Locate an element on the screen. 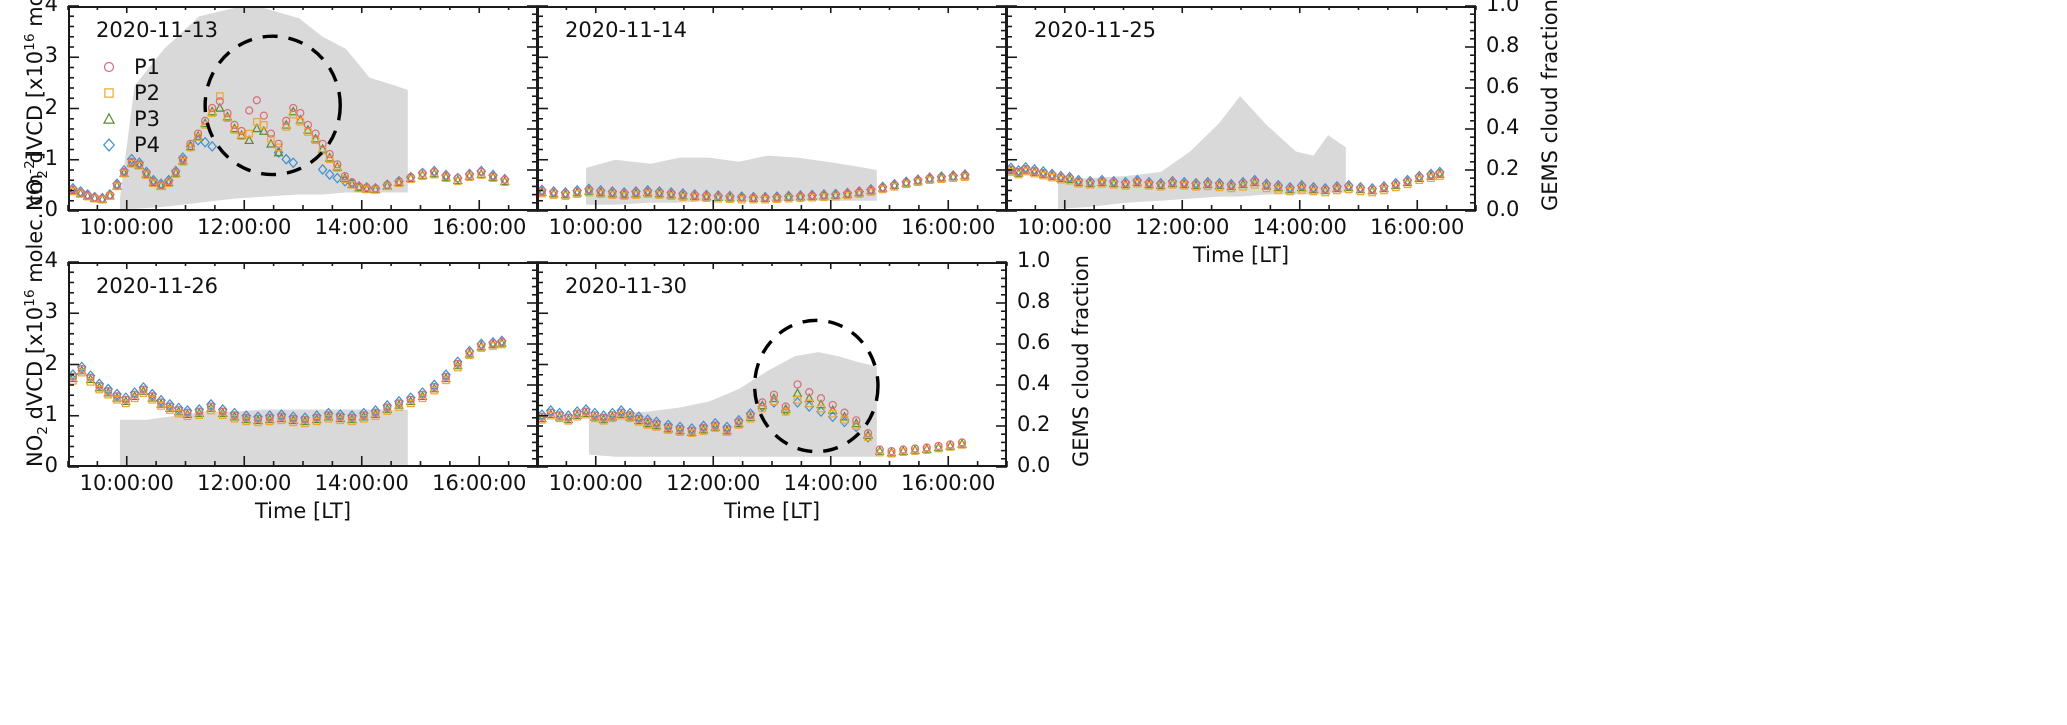  series-P3 is located at coordinates (1226, 179).